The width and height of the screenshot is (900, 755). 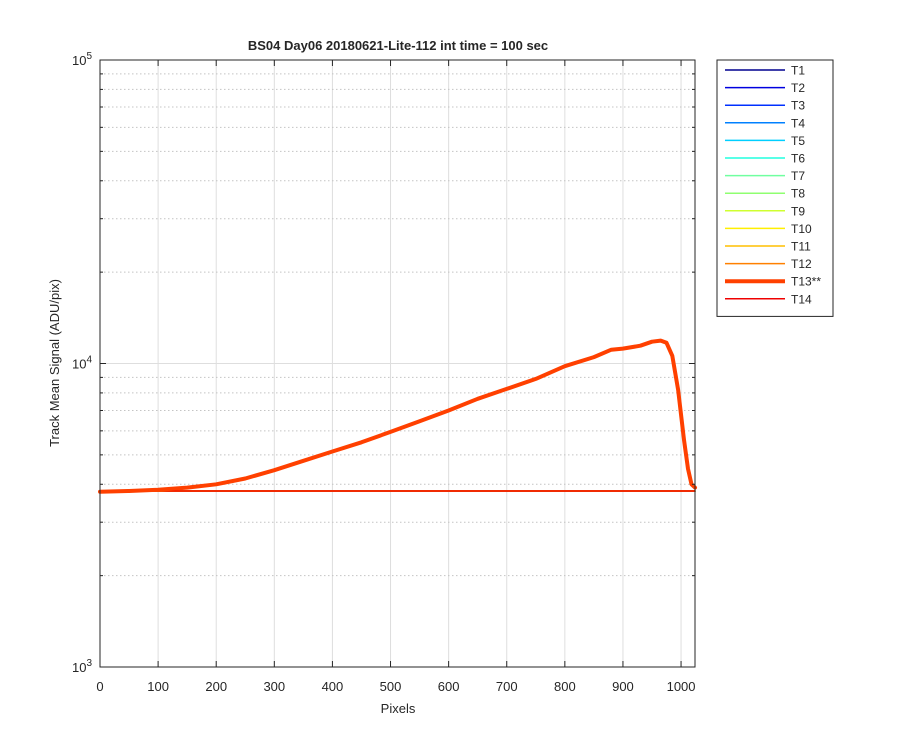 I want to click on series-lines, so click(x=397, y=416).